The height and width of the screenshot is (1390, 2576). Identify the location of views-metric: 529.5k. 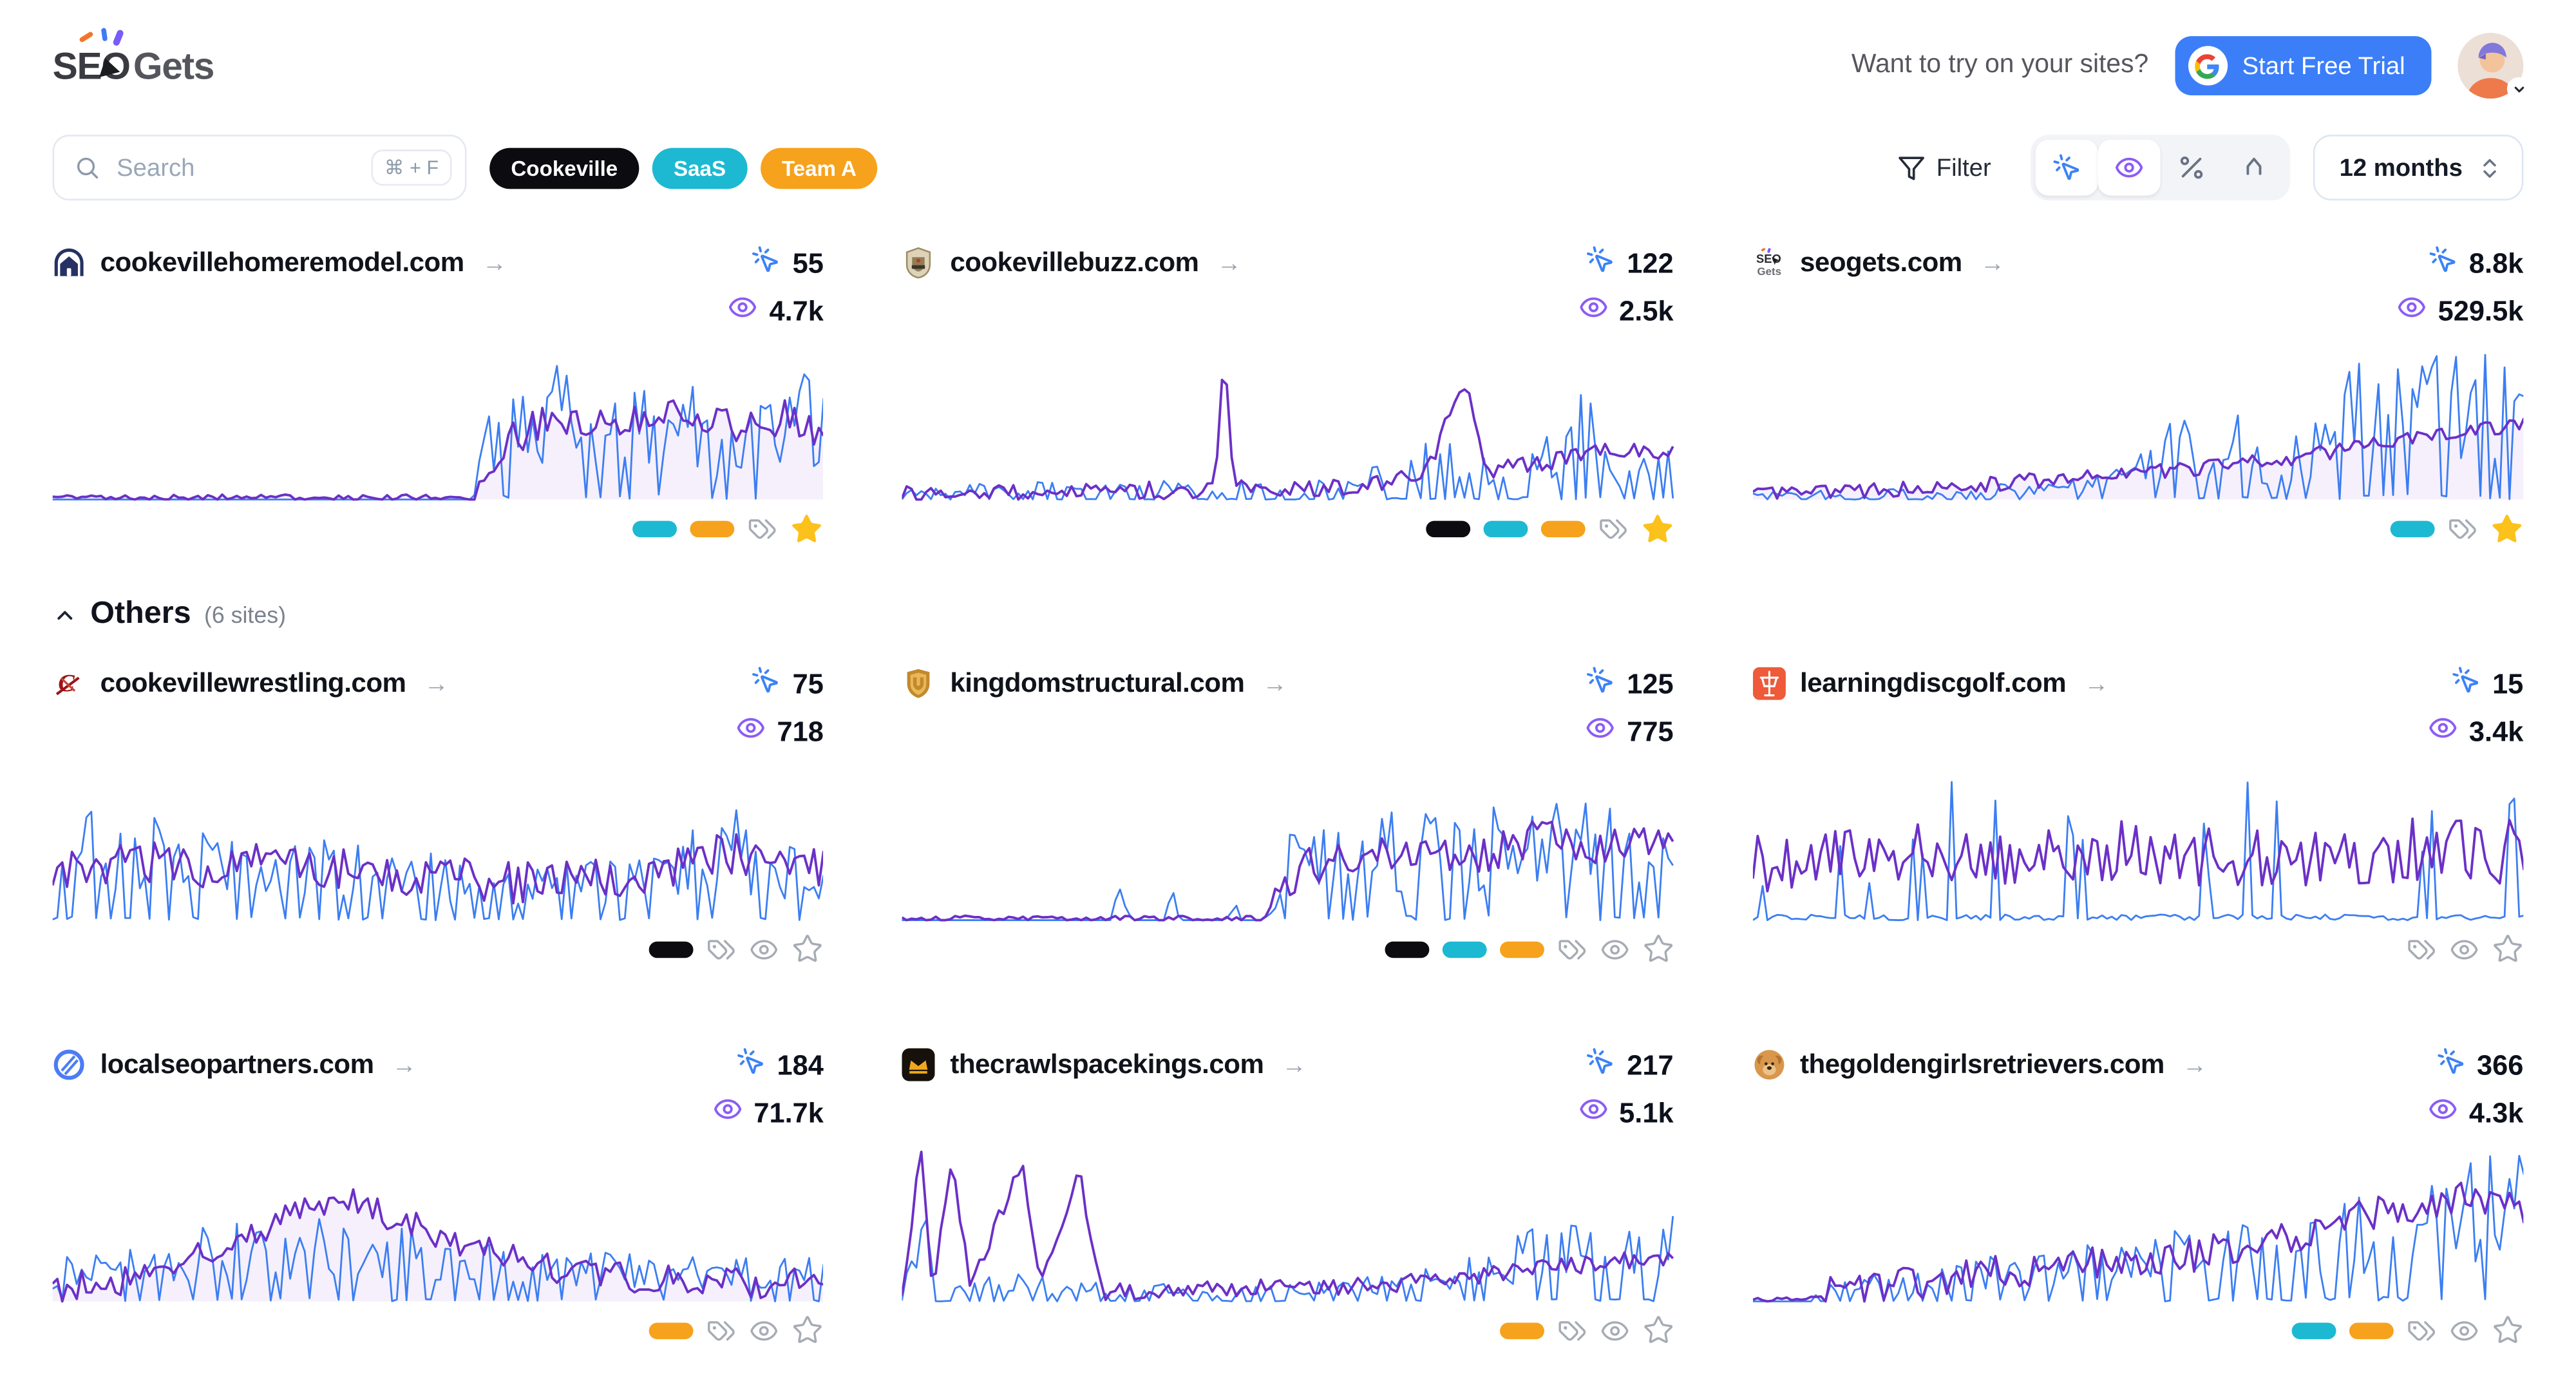
(2460, 311).